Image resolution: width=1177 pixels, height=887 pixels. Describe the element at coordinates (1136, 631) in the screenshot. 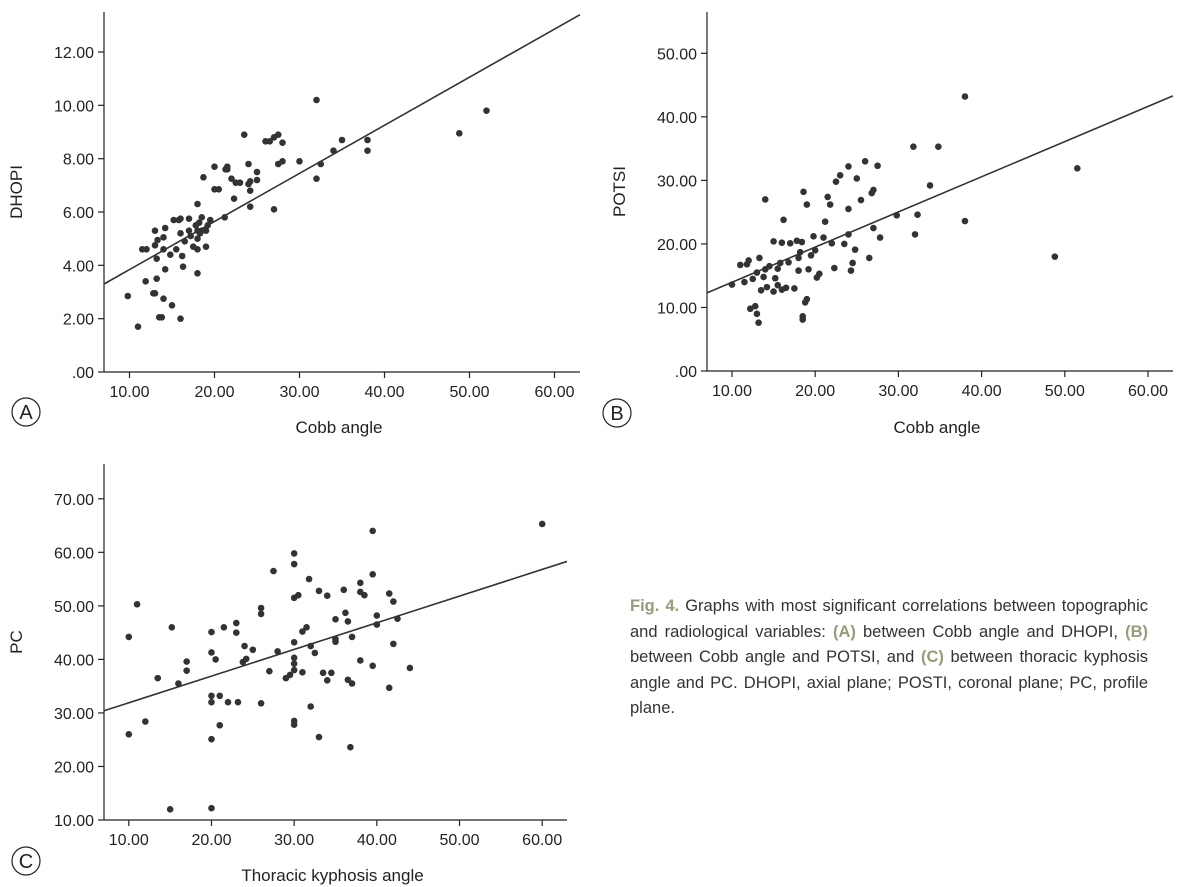

I see `caption-tag-b: (B)` at that location.